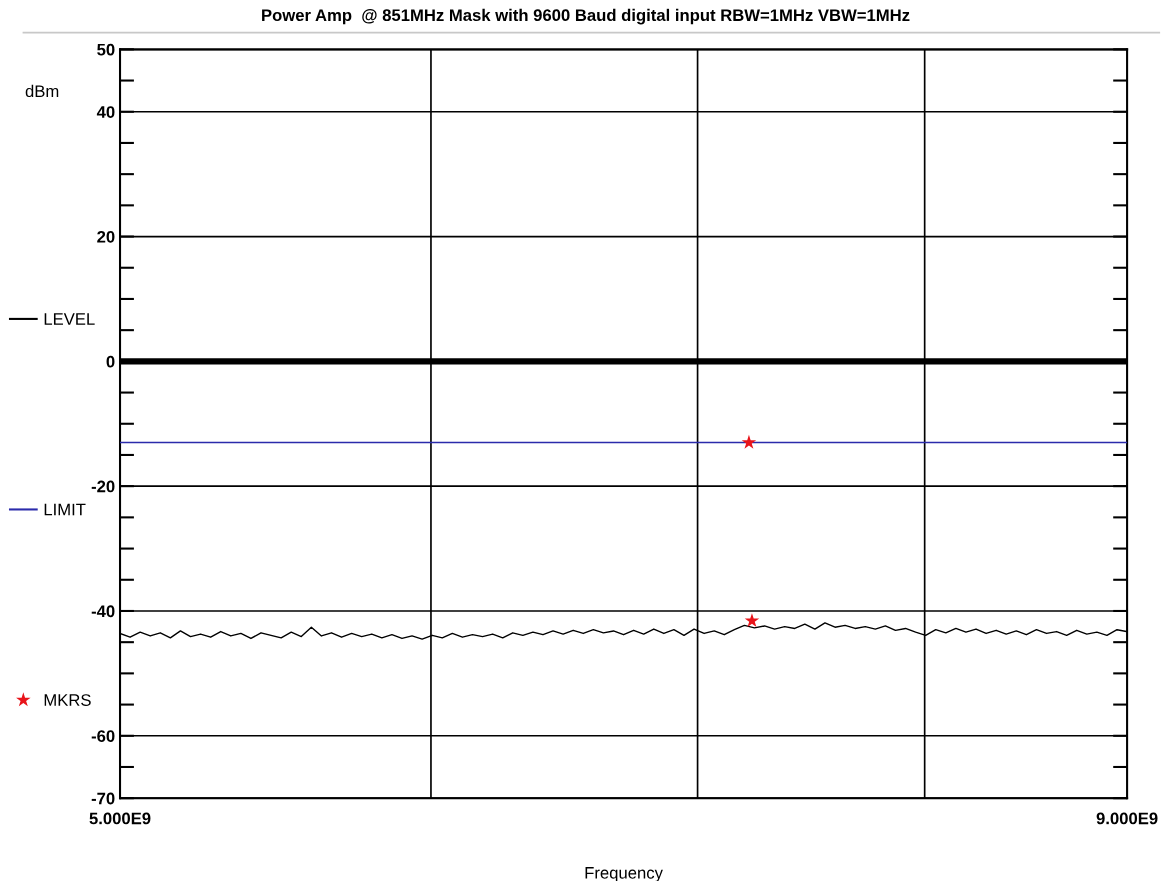 This screenshot has width=1171, height=881. What do you see at coordinates (120, 818) in the screenshot?
I see `x-tick-label: 5.000E9` at bounding box center [120, 818].